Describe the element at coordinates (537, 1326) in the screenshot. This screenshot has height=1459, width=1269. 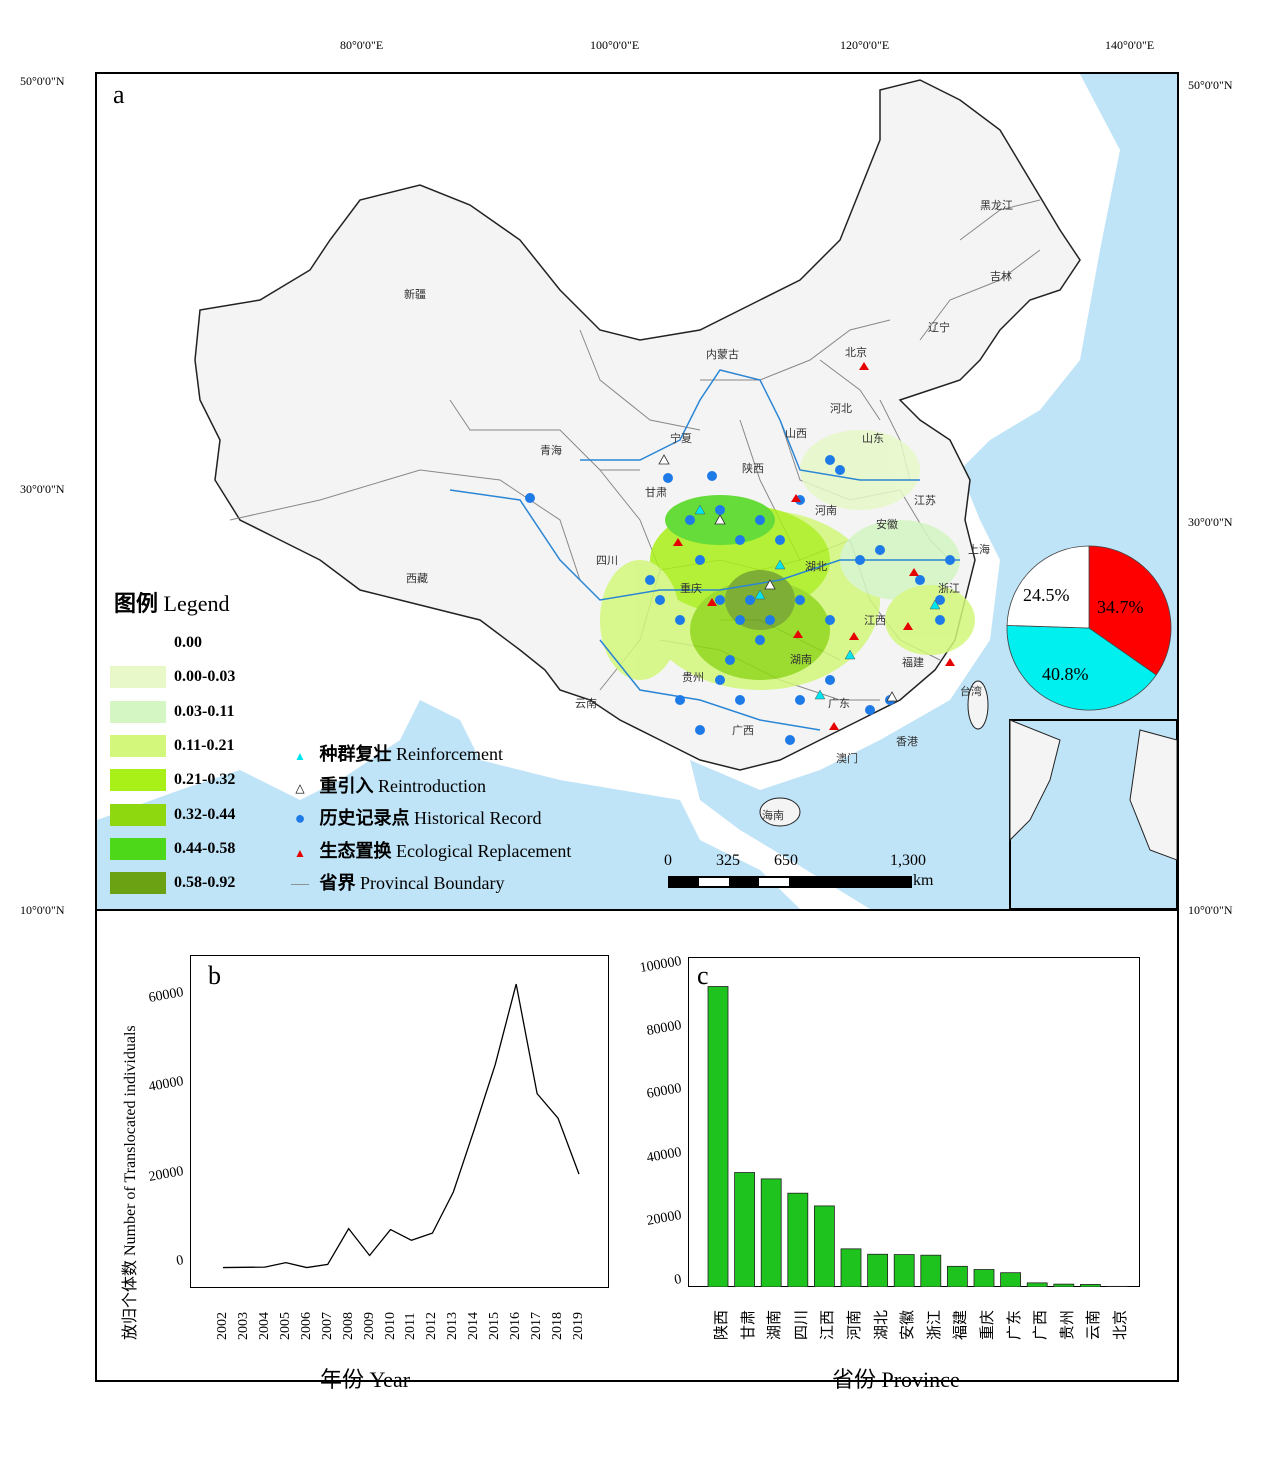
I see `chart-b-xtick-label: 2017` at that location.